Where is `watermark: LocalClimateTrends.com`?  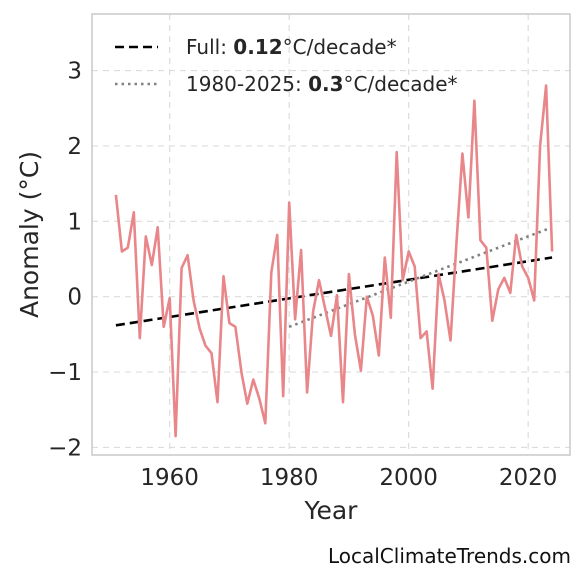
watermark: LocalClimateTrends.com is located at coordinates (449, 556).